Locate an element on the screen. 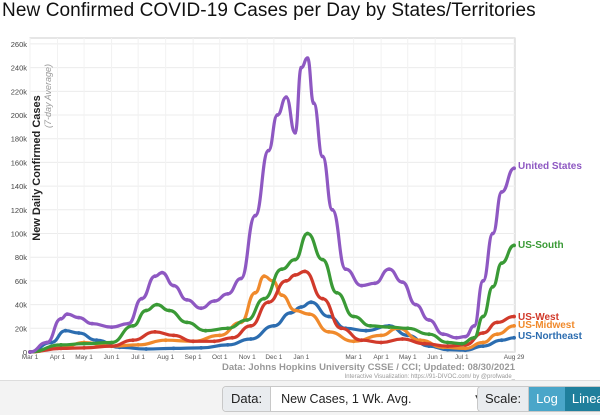  data-select-value: New Cases, 1 Wk. Avg. is located at coordinates (346, 399).